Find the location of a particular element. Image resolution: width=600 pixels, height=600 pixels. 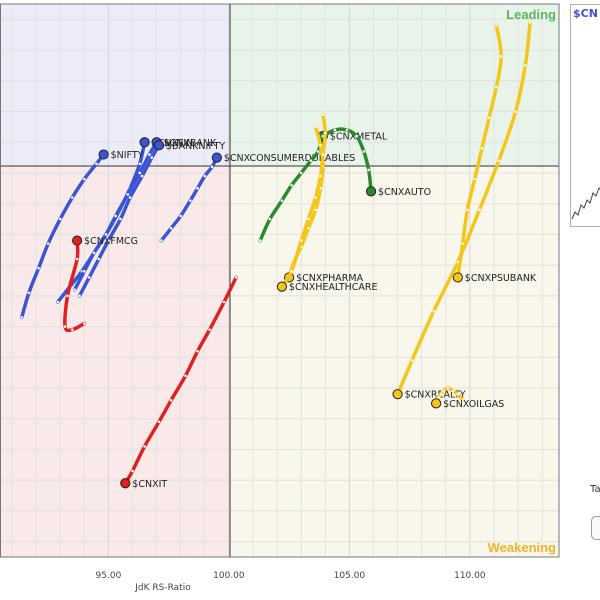

x-axis-label: JdK RS-Ratio is located at coordinates (162, 588).